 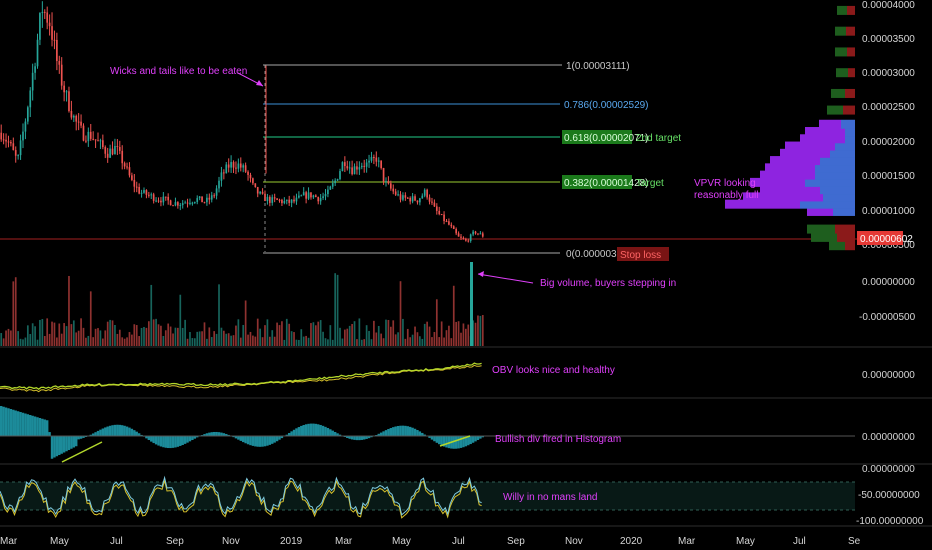 What do you see at coordinates (890, 521) in the screenshot?
I see `willr-tick: -100.00000000` at bounding box center [890, 521].